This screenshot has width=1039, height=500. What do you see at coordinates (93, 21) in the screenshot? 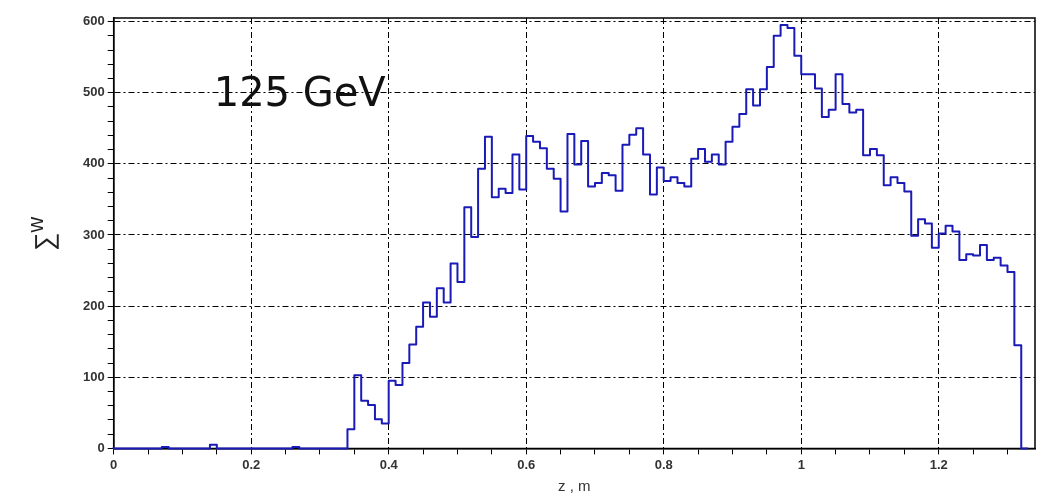
I see `y-tick-label: 600` at bounding box center [93, 21].